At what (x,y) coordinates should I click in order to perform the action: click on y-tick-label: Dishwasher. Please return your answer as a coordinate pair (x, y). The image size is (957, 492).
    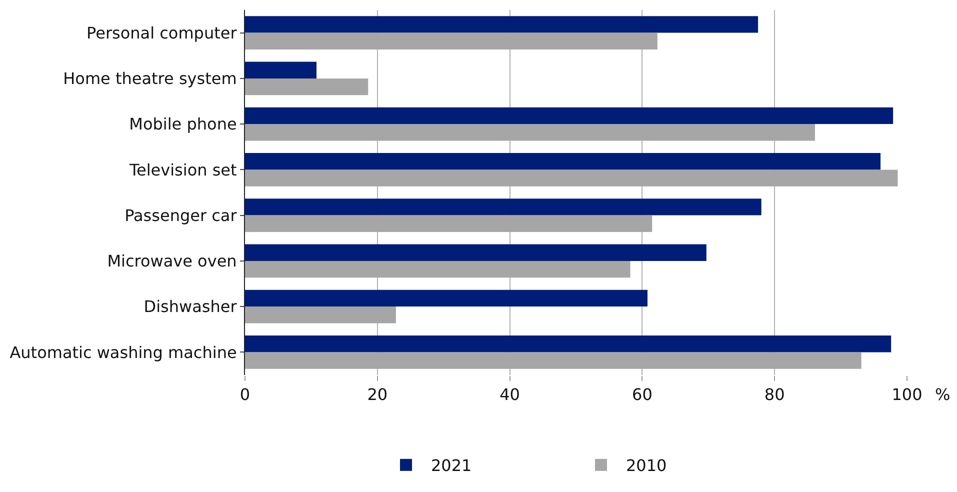
    Looking at the image, I should click on (191, 306).